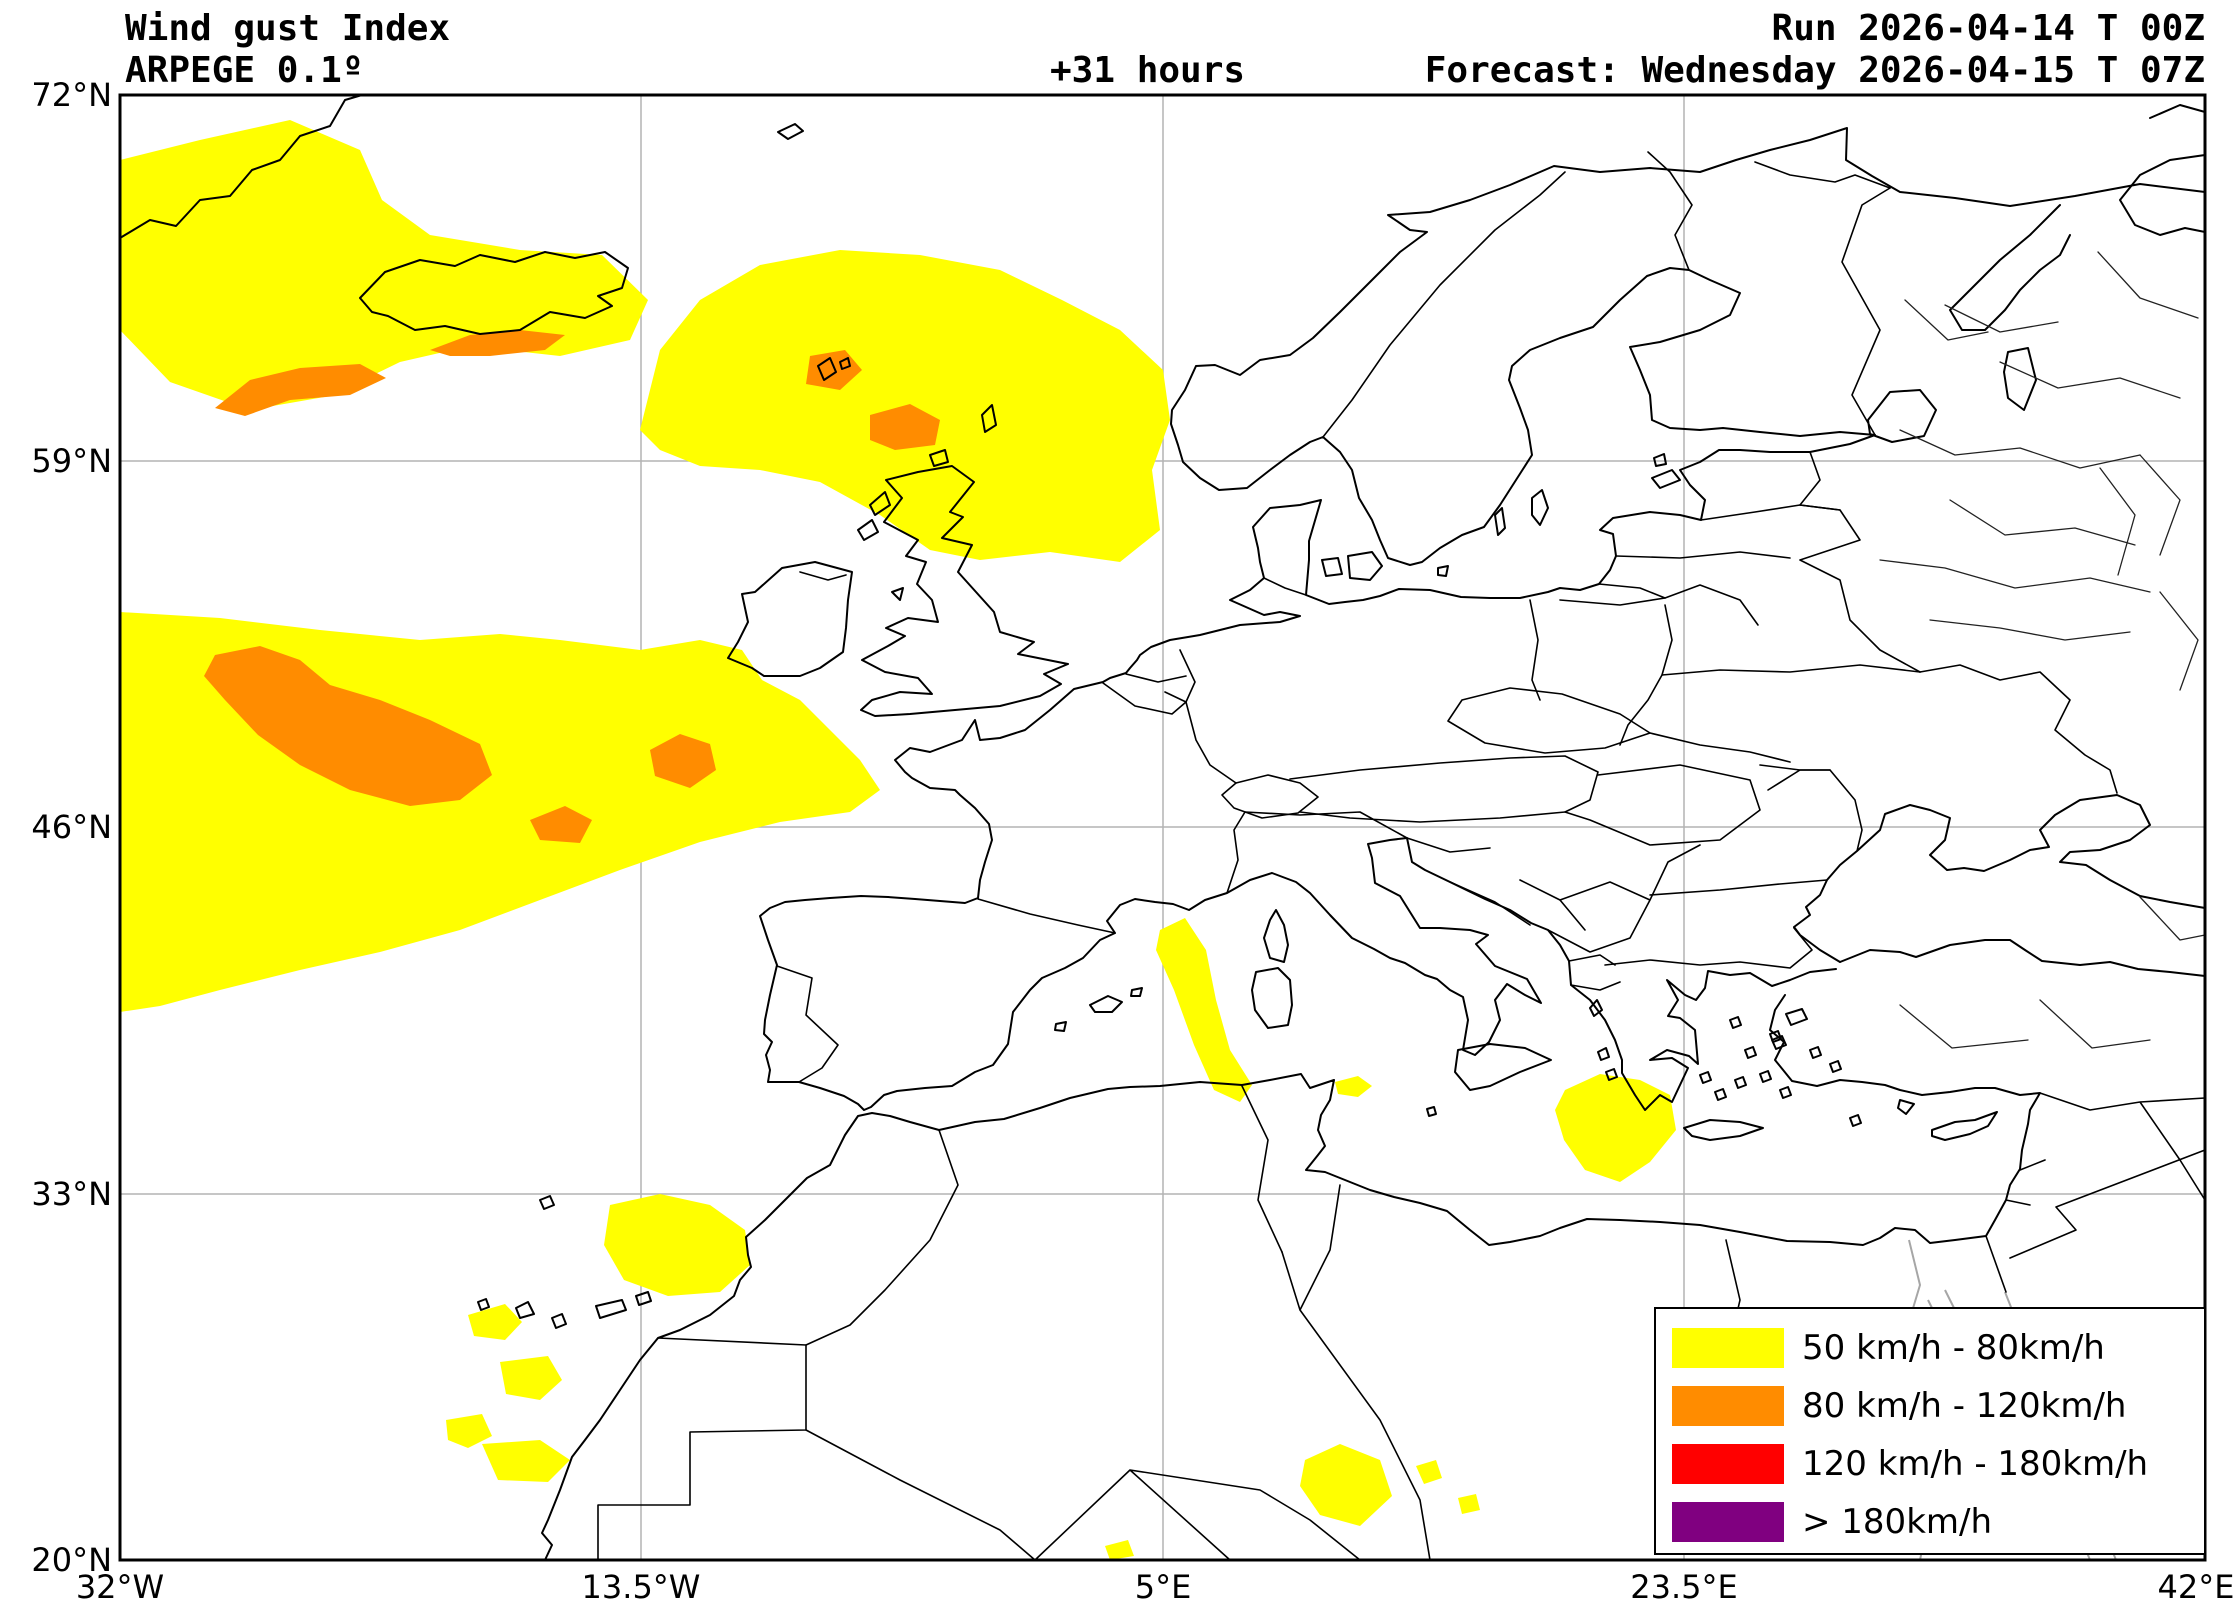 The width and height of the screenshot is (2233, 1604). Describe the element at coordinates (1276, 936) in the screenshot. I see `island-corsica` at that location.